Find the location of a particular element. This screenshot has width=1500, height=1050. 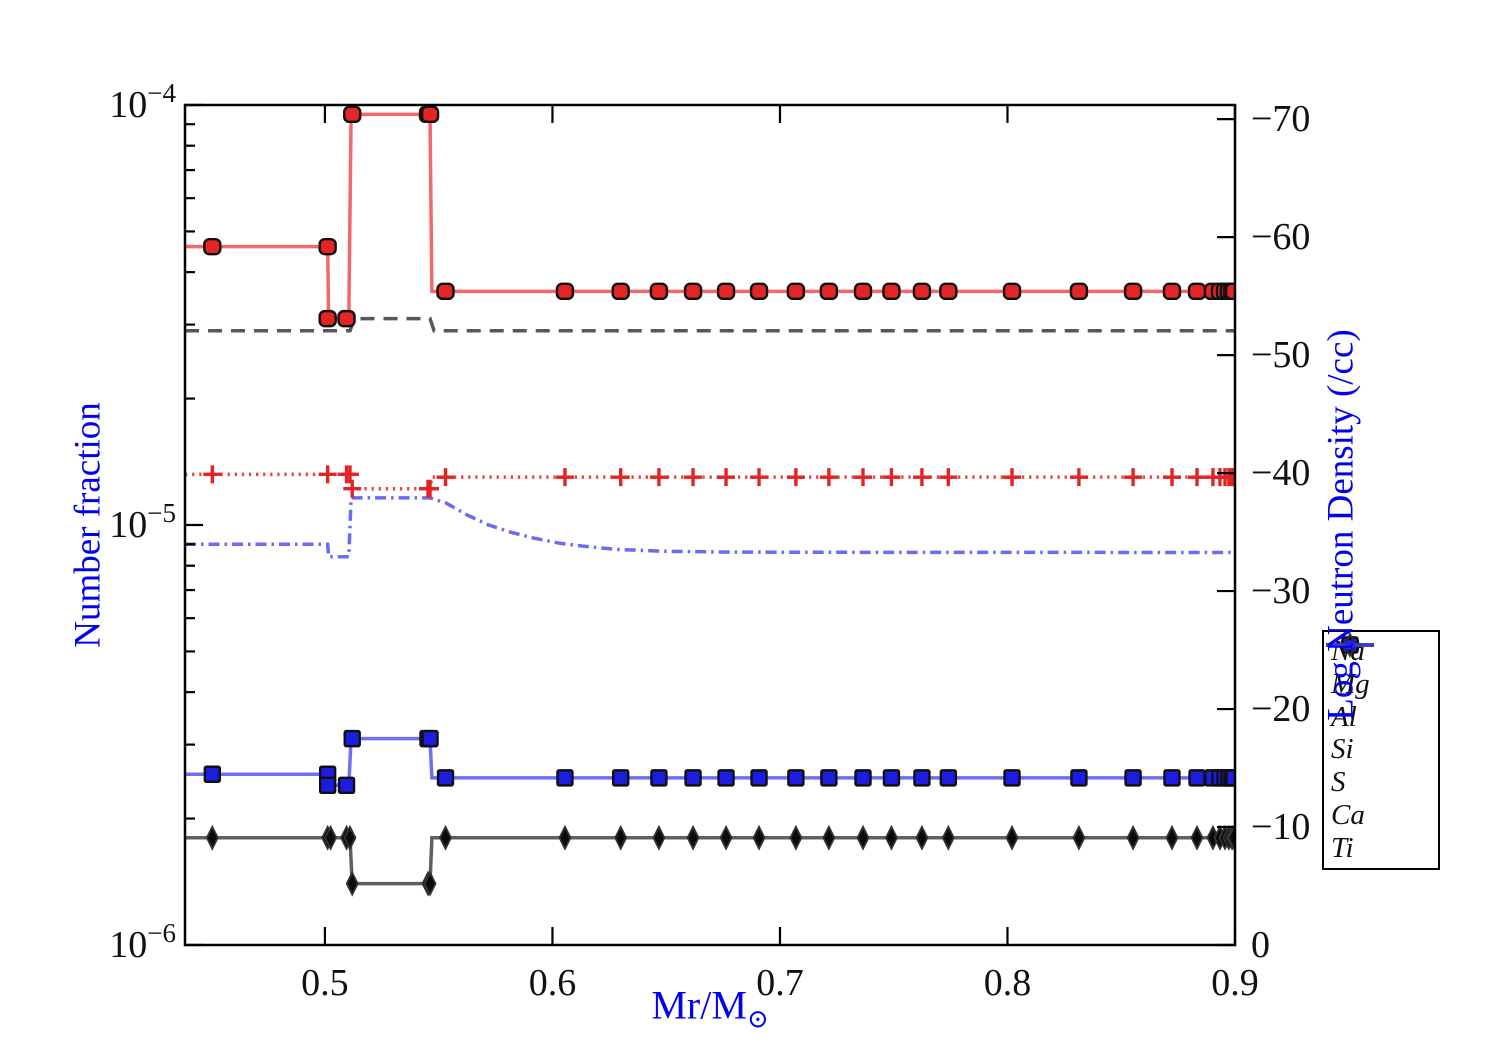

legend-entry-ca: Ca is located at coordinates (1381, 732).